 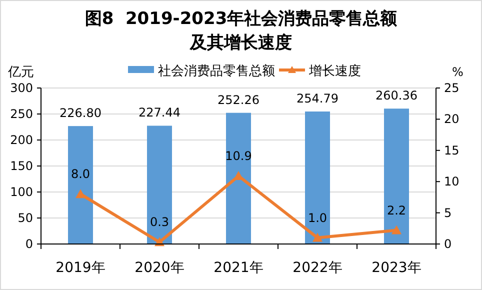 I want to click on y2-tick-label: 5, so click(x=448, y=213).